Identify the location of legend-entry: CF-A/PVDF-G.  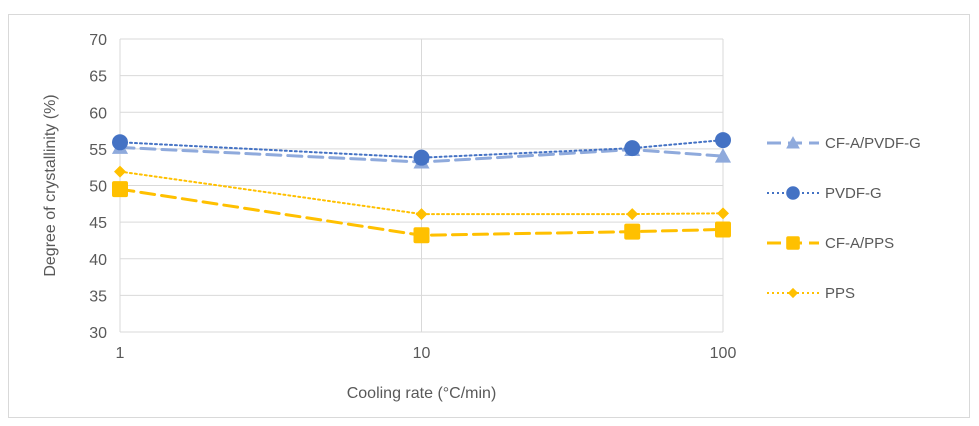
(844, 143).